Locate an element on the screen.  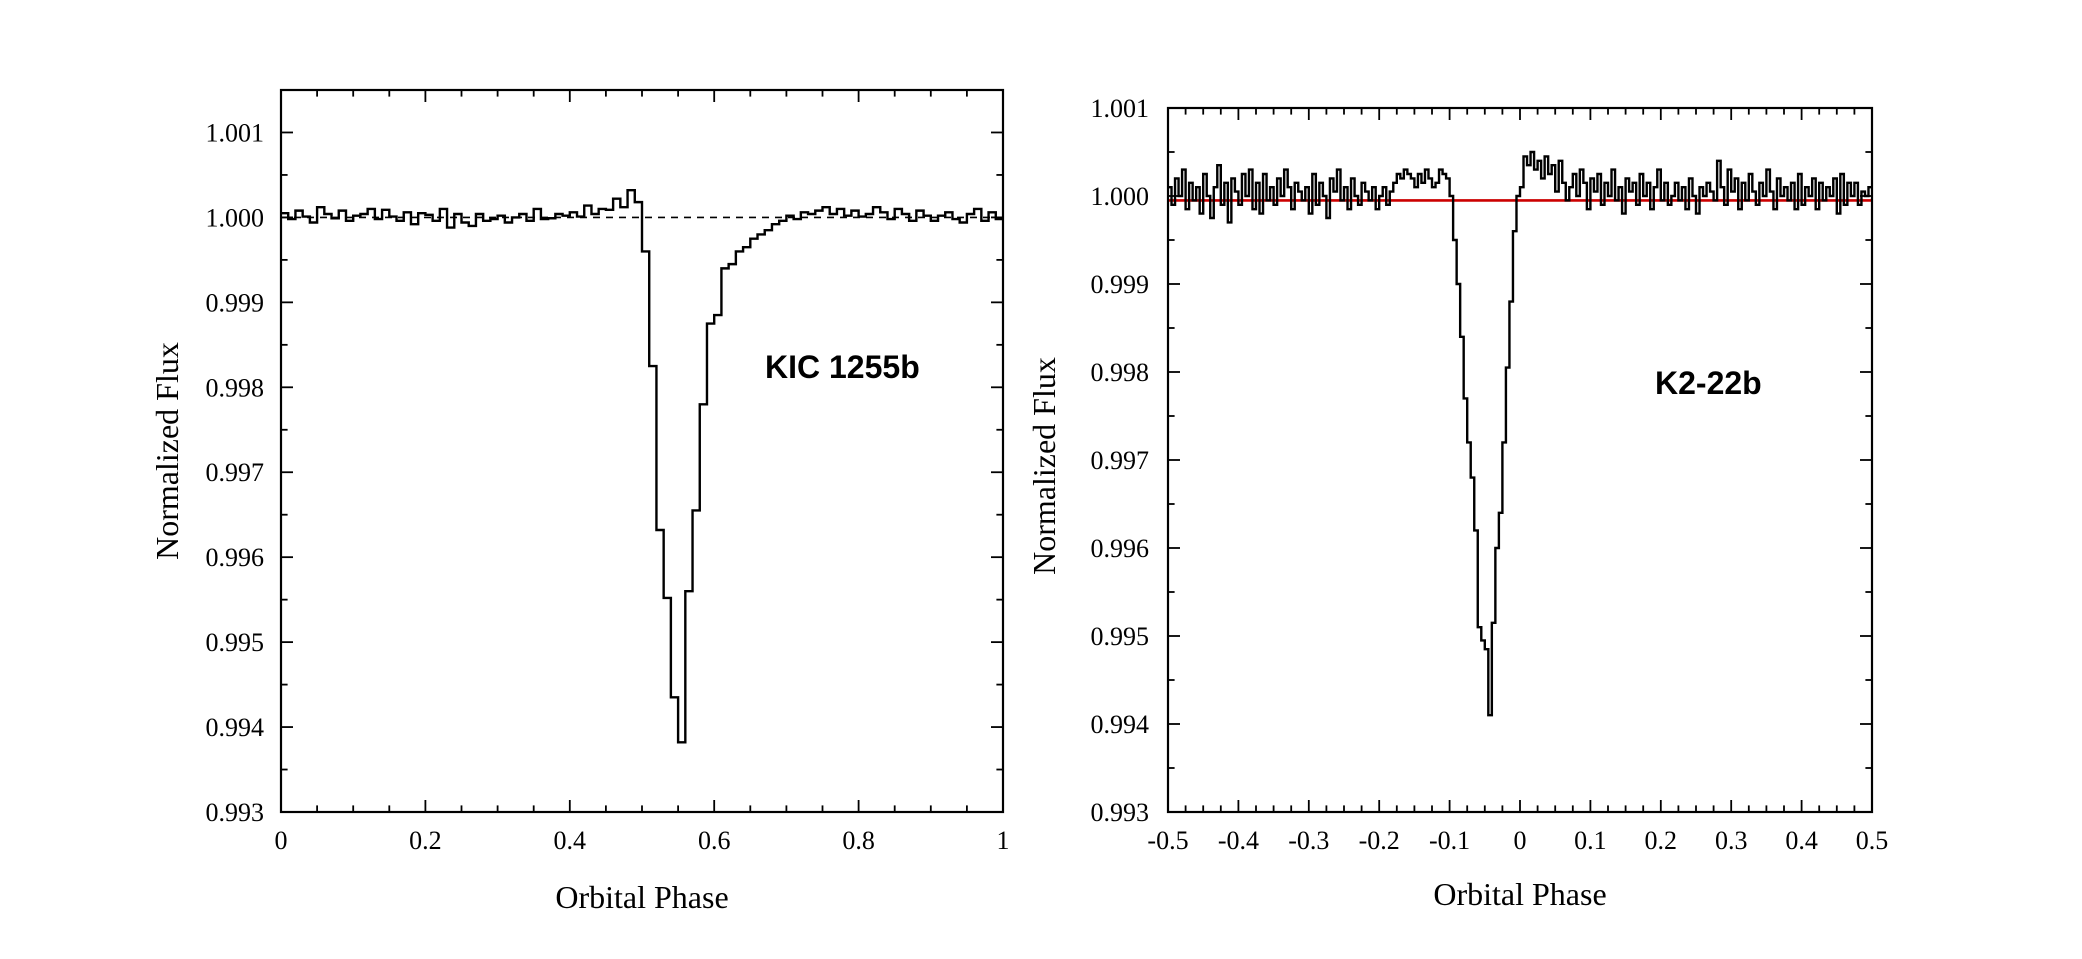
x-tick-label: -0.5 is located at coordinates (1167, 840).